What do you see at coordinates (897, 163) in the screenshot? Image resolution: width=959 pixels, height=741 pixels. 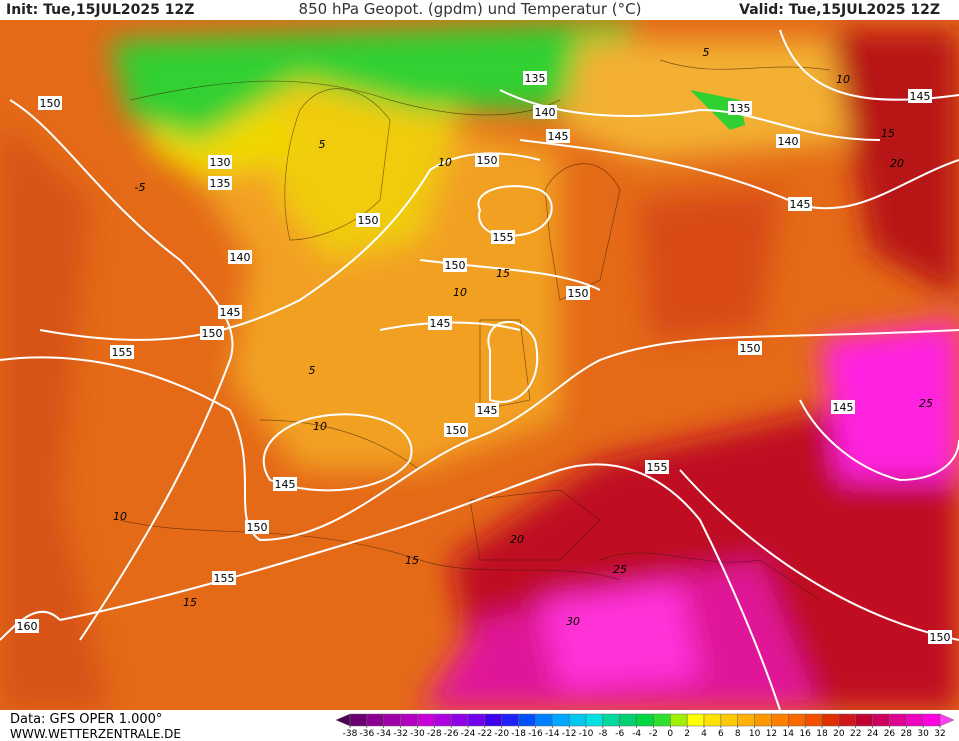 I see `temperature-label: 20` at bounding box center [897, 163].